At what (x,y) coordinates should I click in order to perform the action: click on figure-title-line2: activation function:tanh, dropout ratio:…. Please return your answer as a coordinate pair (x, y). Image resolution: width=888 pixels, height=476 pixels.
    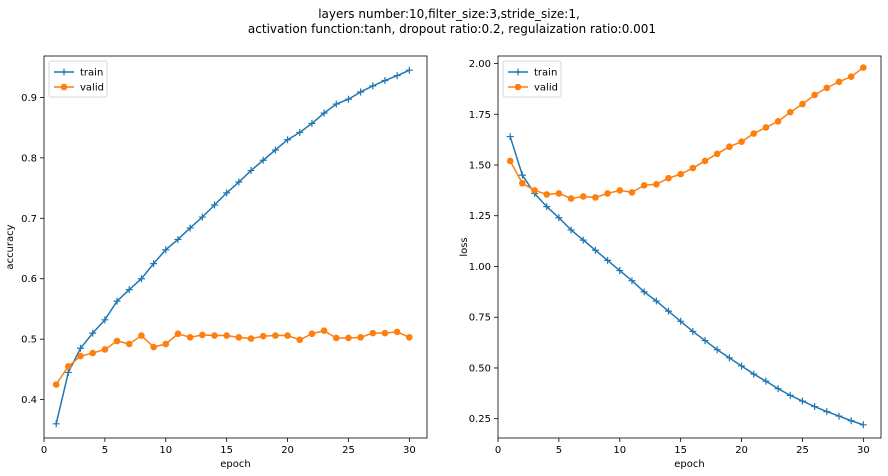
    Looking at the image, I should click on (452, 29).